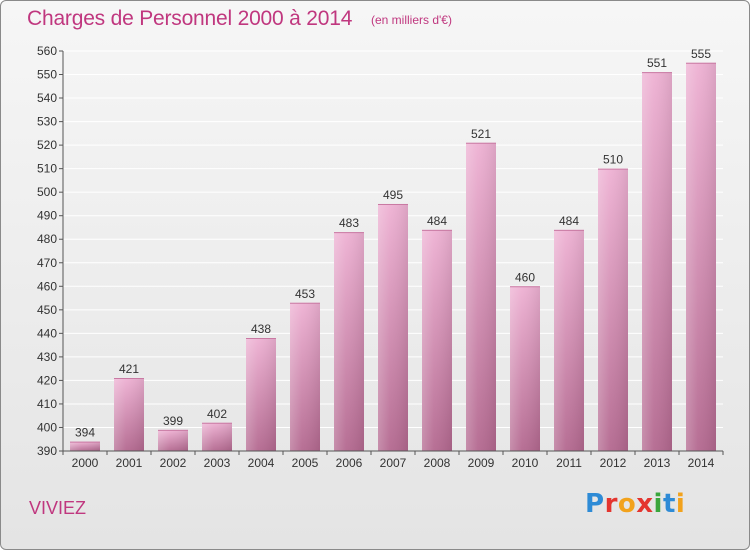 Image resolution: width=750 pixels, height=550 pixels. What do you see at coordinates (525, 463) in the screenshot?
I see `x-tick-label: 2010` at bounding box center [525, 463].